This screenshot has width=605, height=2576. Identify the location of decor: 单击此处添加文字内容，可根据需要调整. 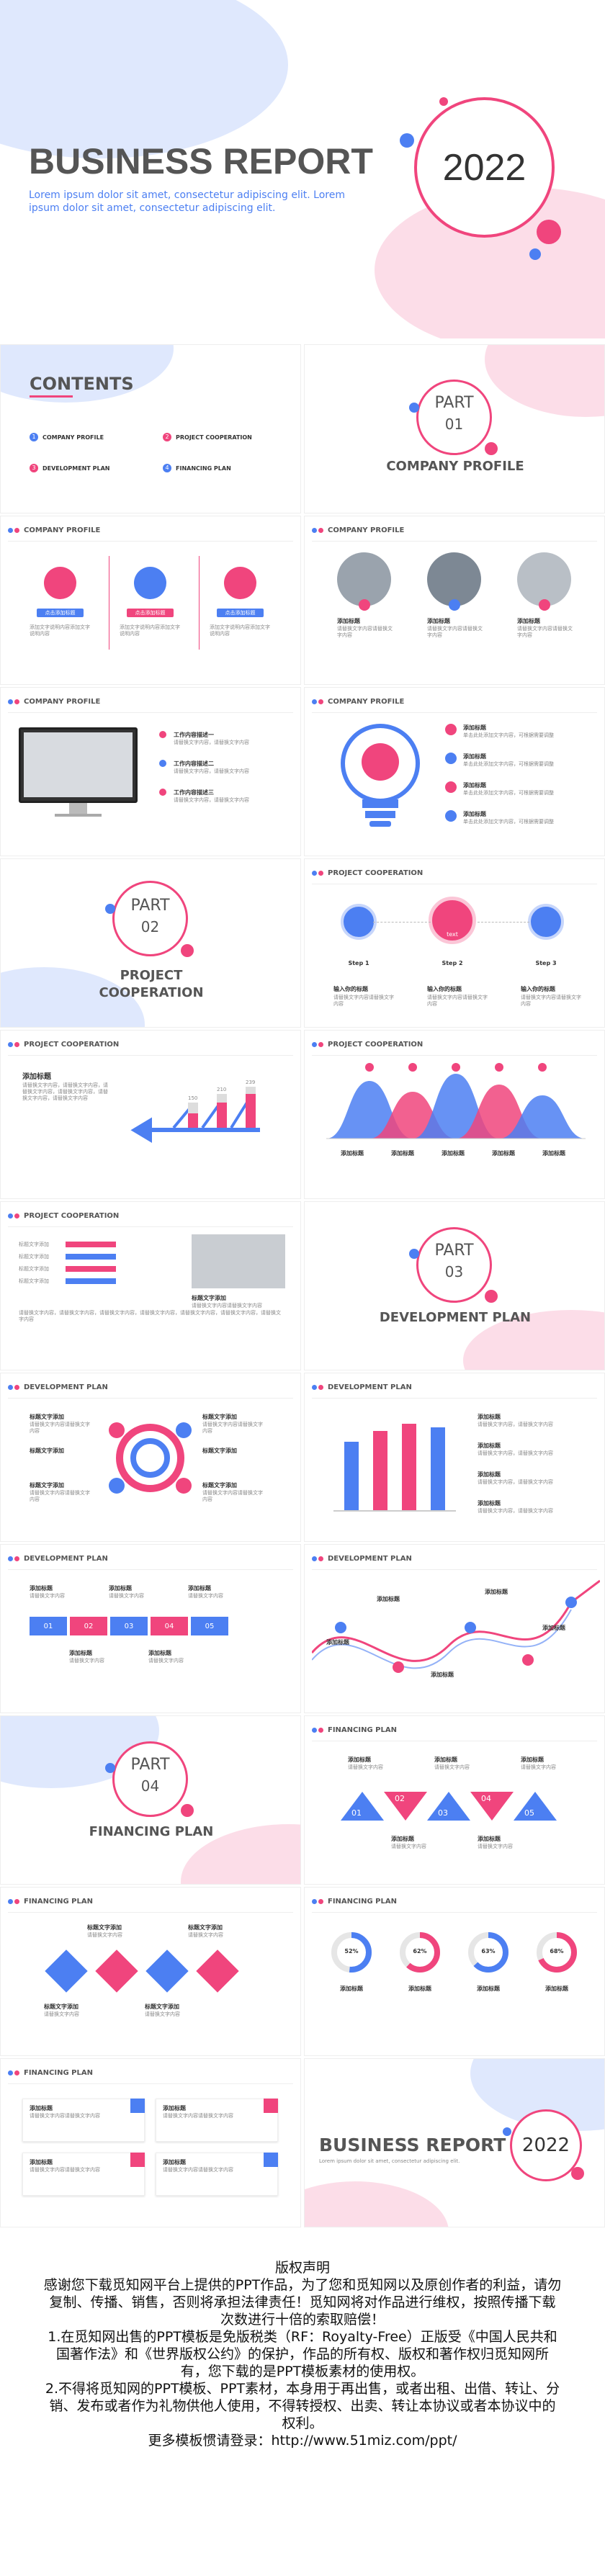
(508, 735).